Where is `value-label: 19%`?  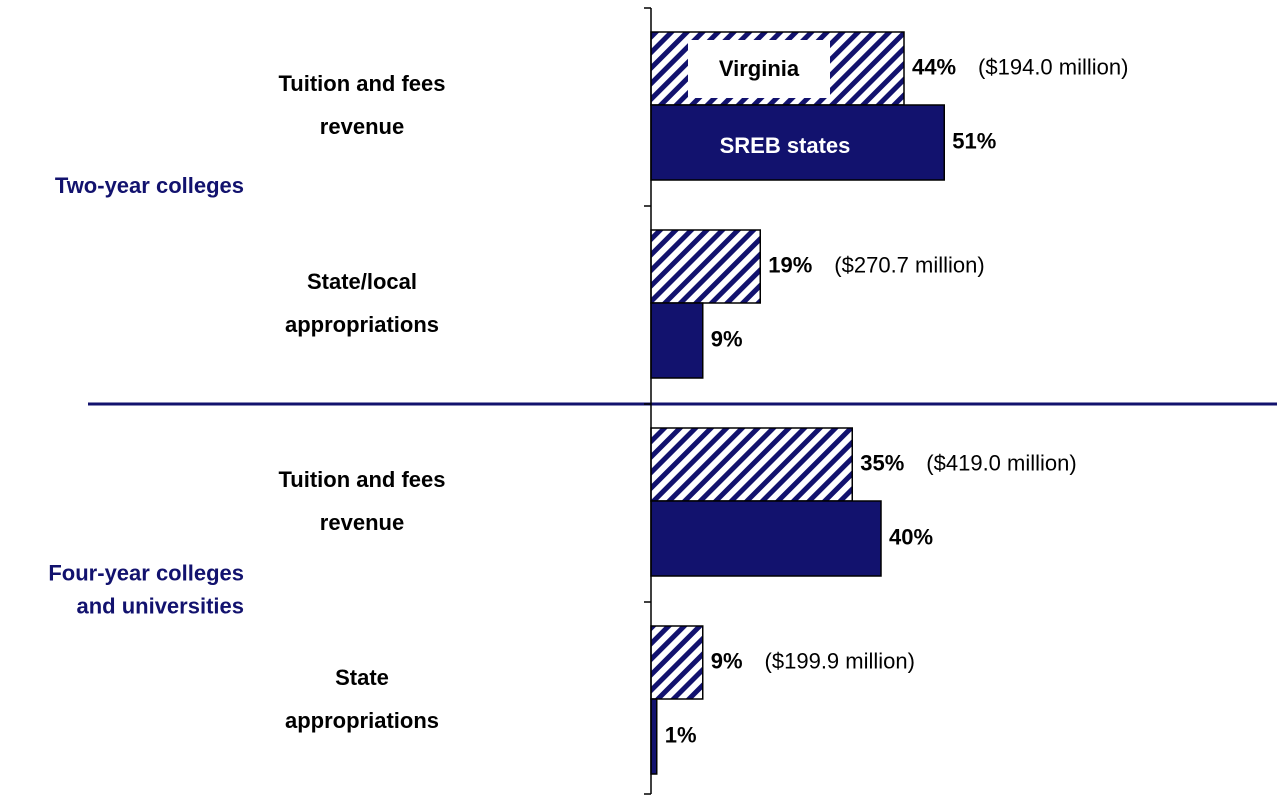 value-label: 19% is located at coordinates (790, 264).